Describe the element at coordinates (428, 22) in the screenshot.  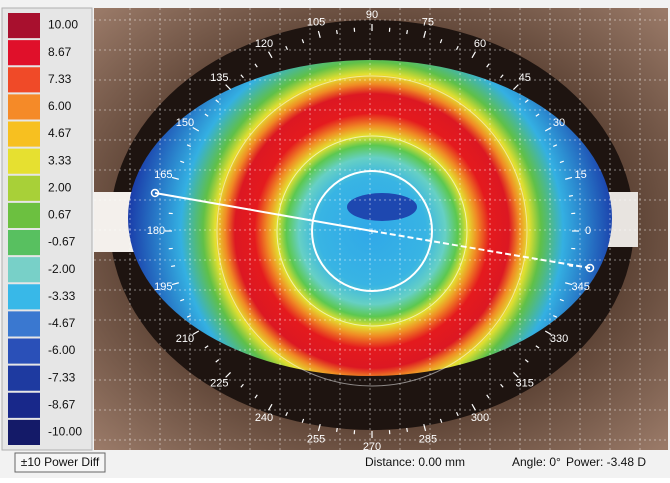
I see `angle-label: 75` at that location.